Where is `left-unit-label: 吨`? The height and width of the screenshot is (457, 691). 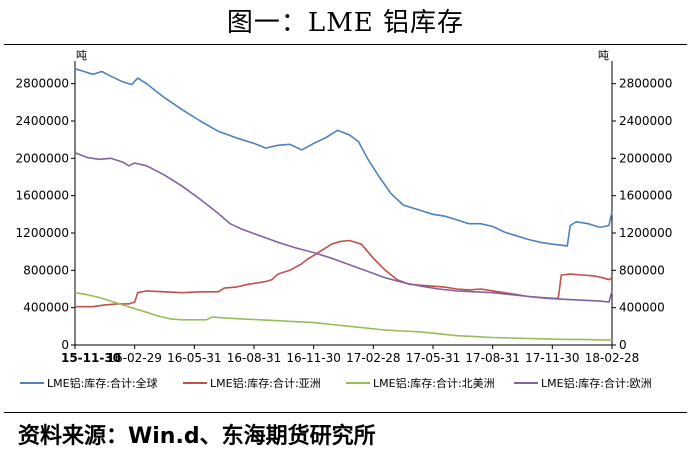
left-unit-label: 吨 is located at coordinates (81, 55).